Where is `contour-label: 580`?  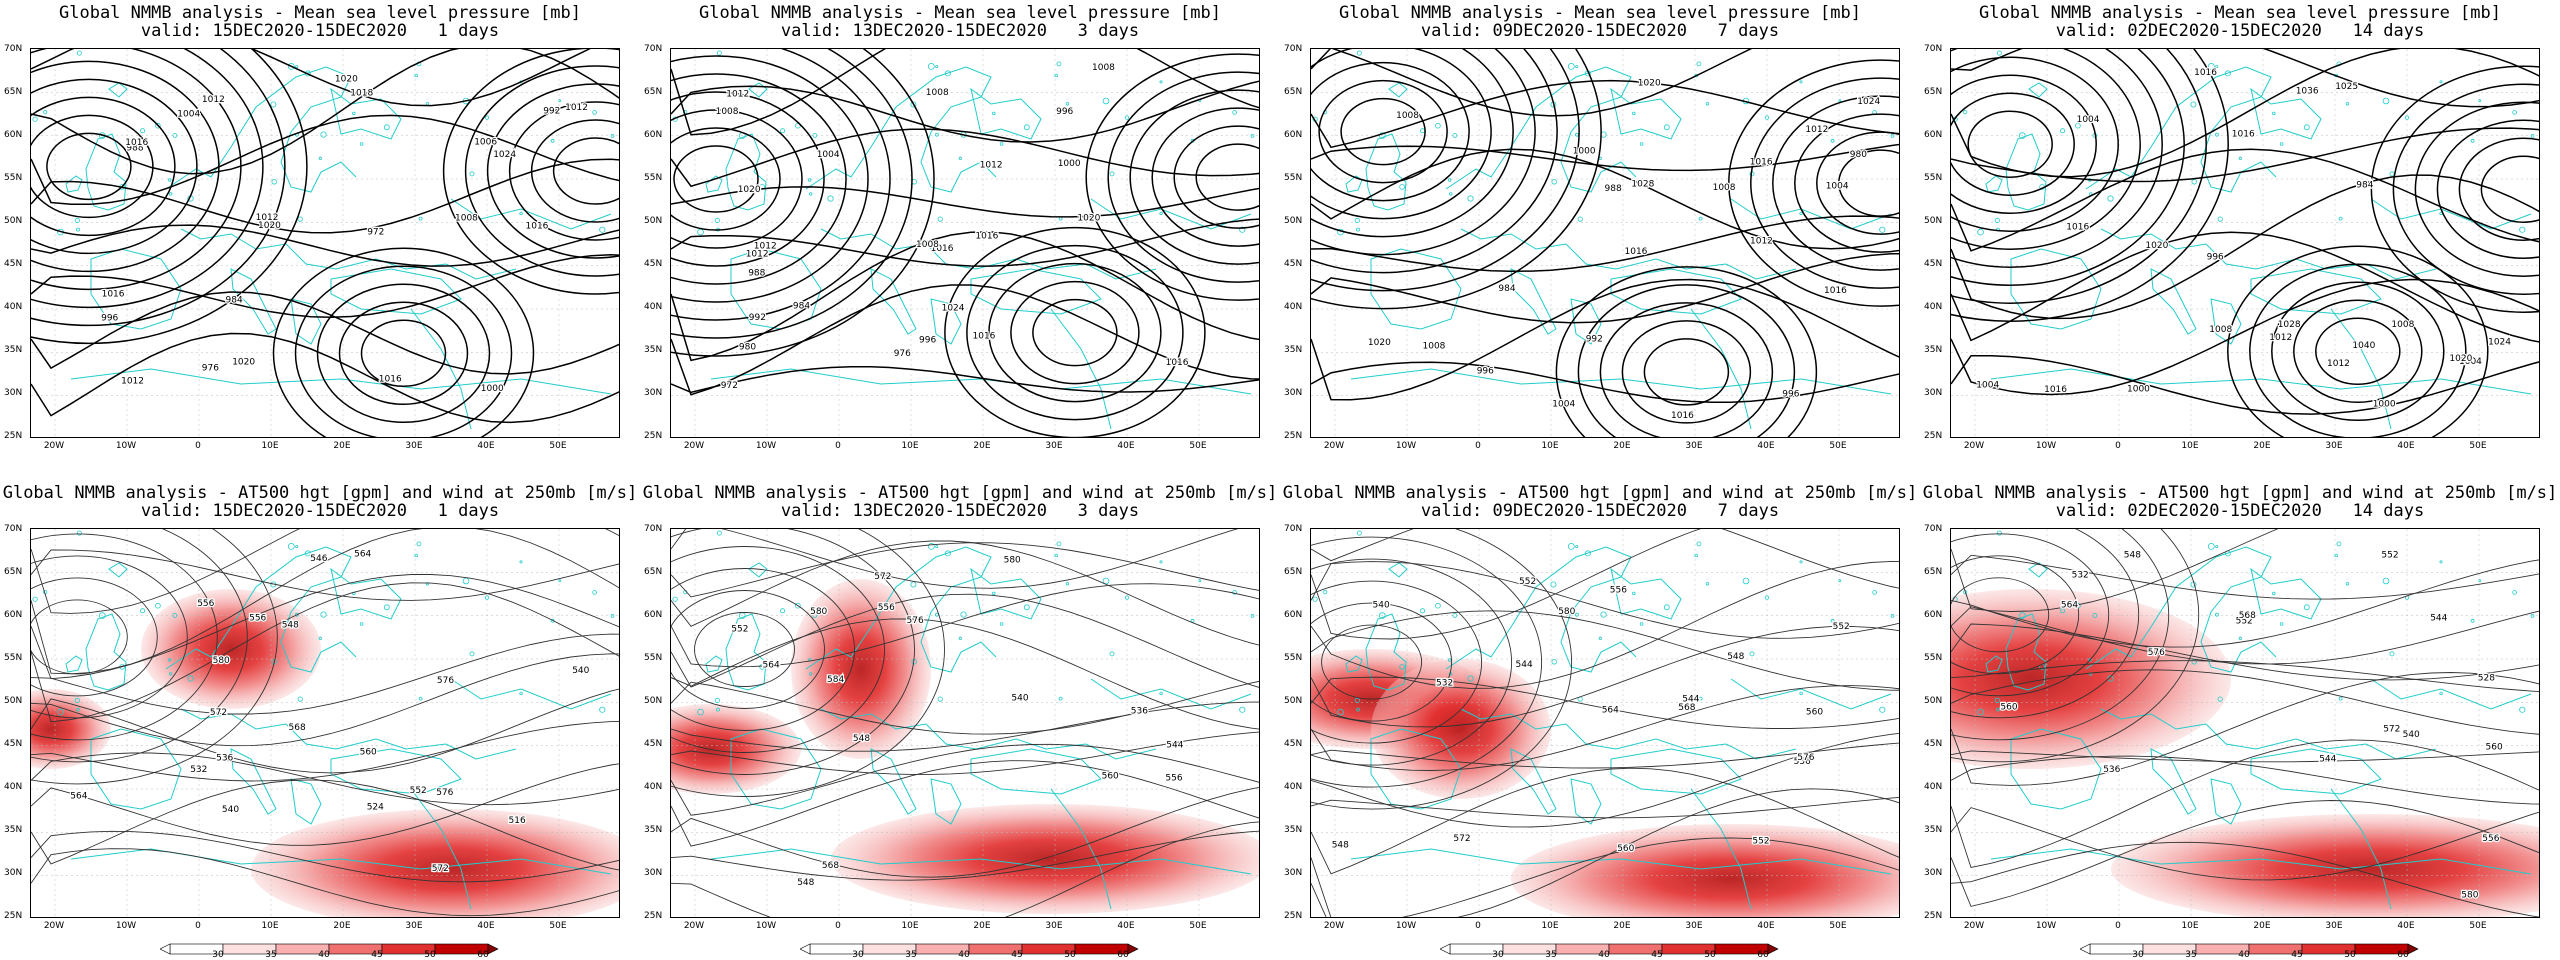 contour-label: 580 is located at coordinates (1566, 612).